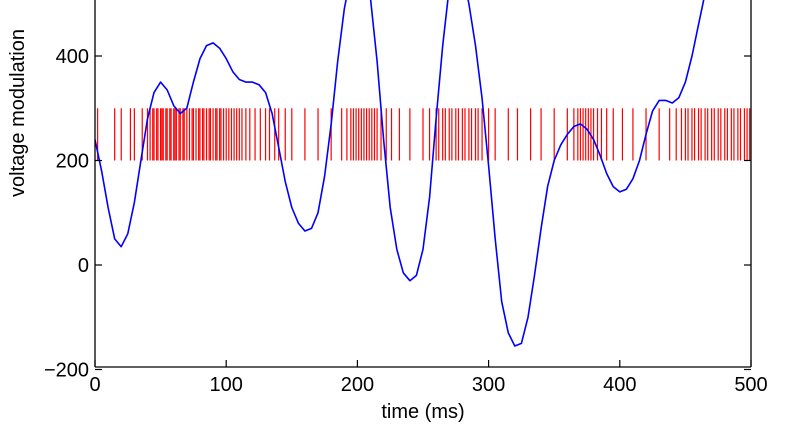  I want to click on x-tick-label: 300, so click(488, 385).